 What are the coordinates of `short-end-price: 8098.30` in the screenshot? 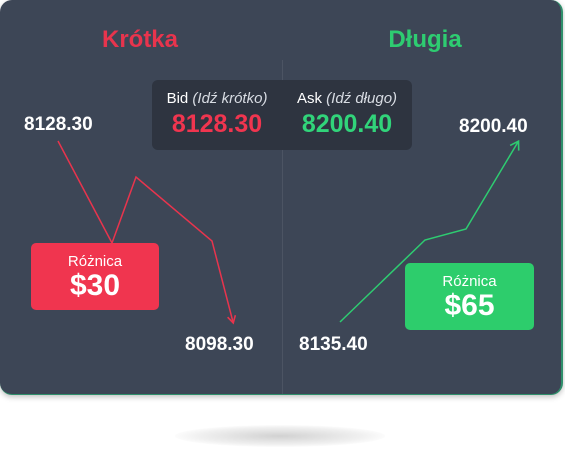 It's located at (219, 344).